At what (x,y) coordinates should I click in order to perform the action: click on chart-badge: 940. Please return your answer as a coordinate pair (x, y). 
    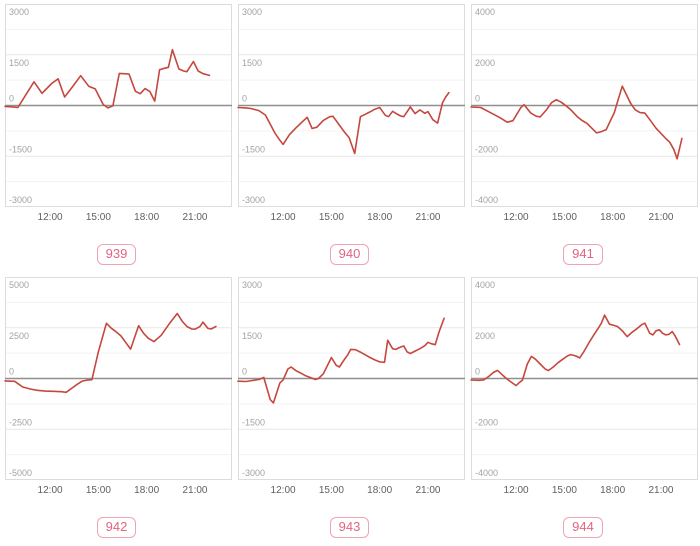
    Looking at the image, I should click on (349, 254).